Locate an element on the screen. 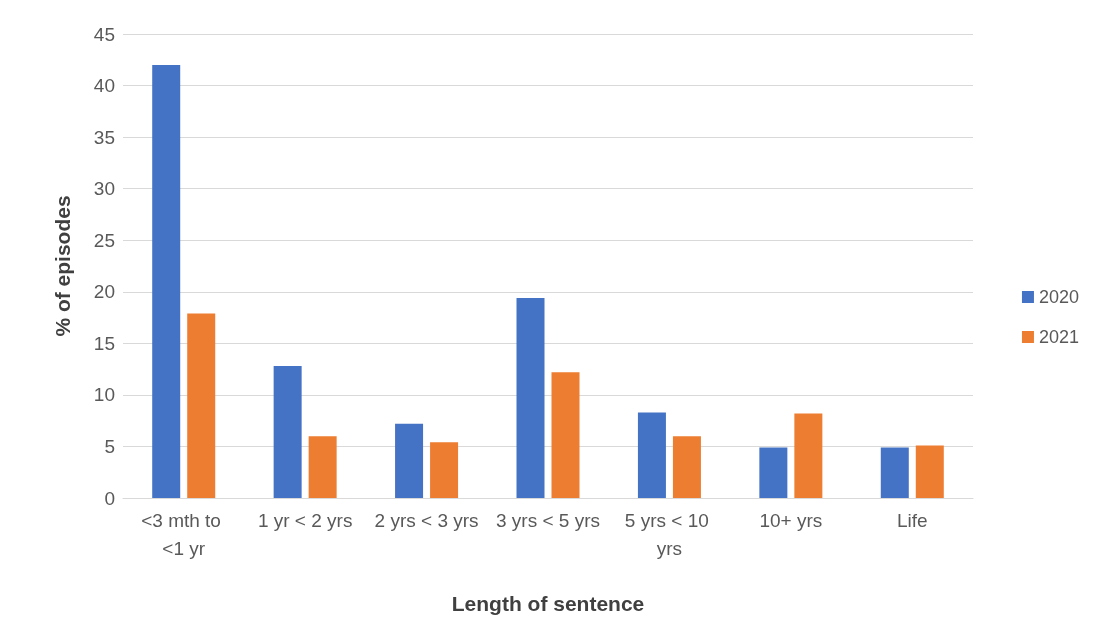 The height and width of the screenshot is (634, 1096). y-tick-label: 5 is located at coordinates (109, 446).